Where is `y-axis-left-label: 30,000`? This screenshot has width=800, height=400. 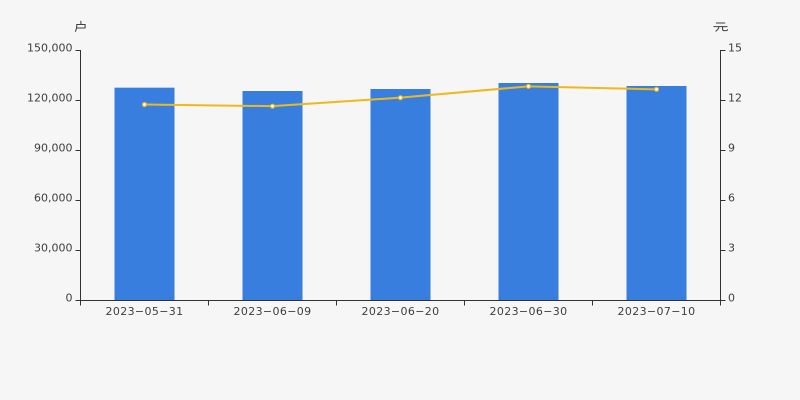
y-axis-left-label: 30,000 is located at coordinates (53, 248).